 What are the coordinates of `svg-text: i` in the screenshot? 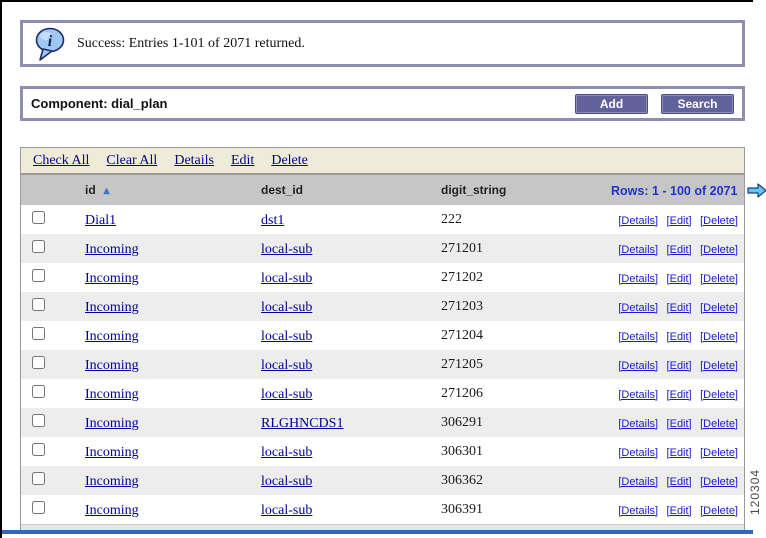 It's located at (50, 41).